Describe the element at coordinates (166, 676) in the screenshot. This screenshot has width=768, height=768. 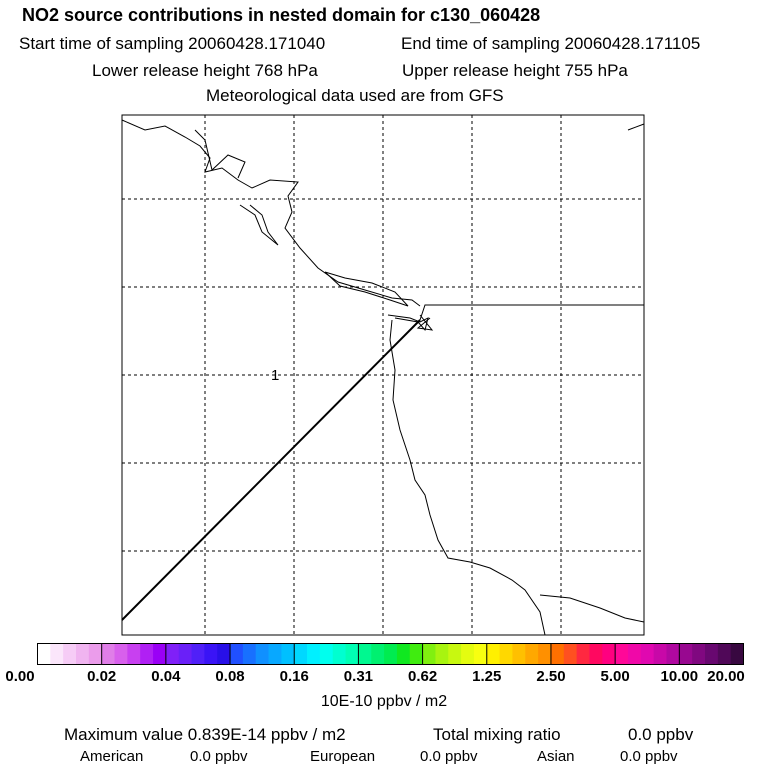
I see `colorbar-tick-label: 0.04` at that location.